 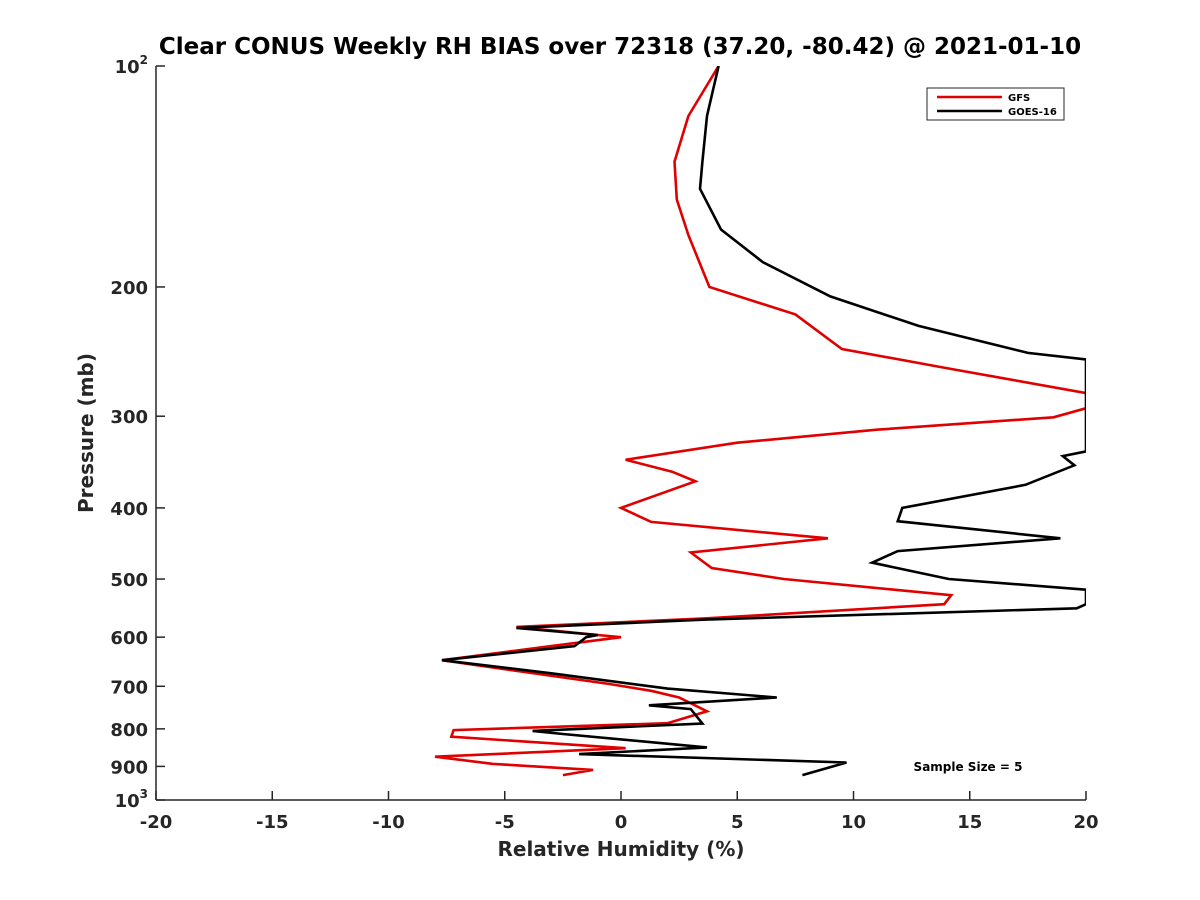 What do you see at coordinates (969, 822) in the screenshot?
I see `x-tick-label: 15` at bounding box center [969, 822].